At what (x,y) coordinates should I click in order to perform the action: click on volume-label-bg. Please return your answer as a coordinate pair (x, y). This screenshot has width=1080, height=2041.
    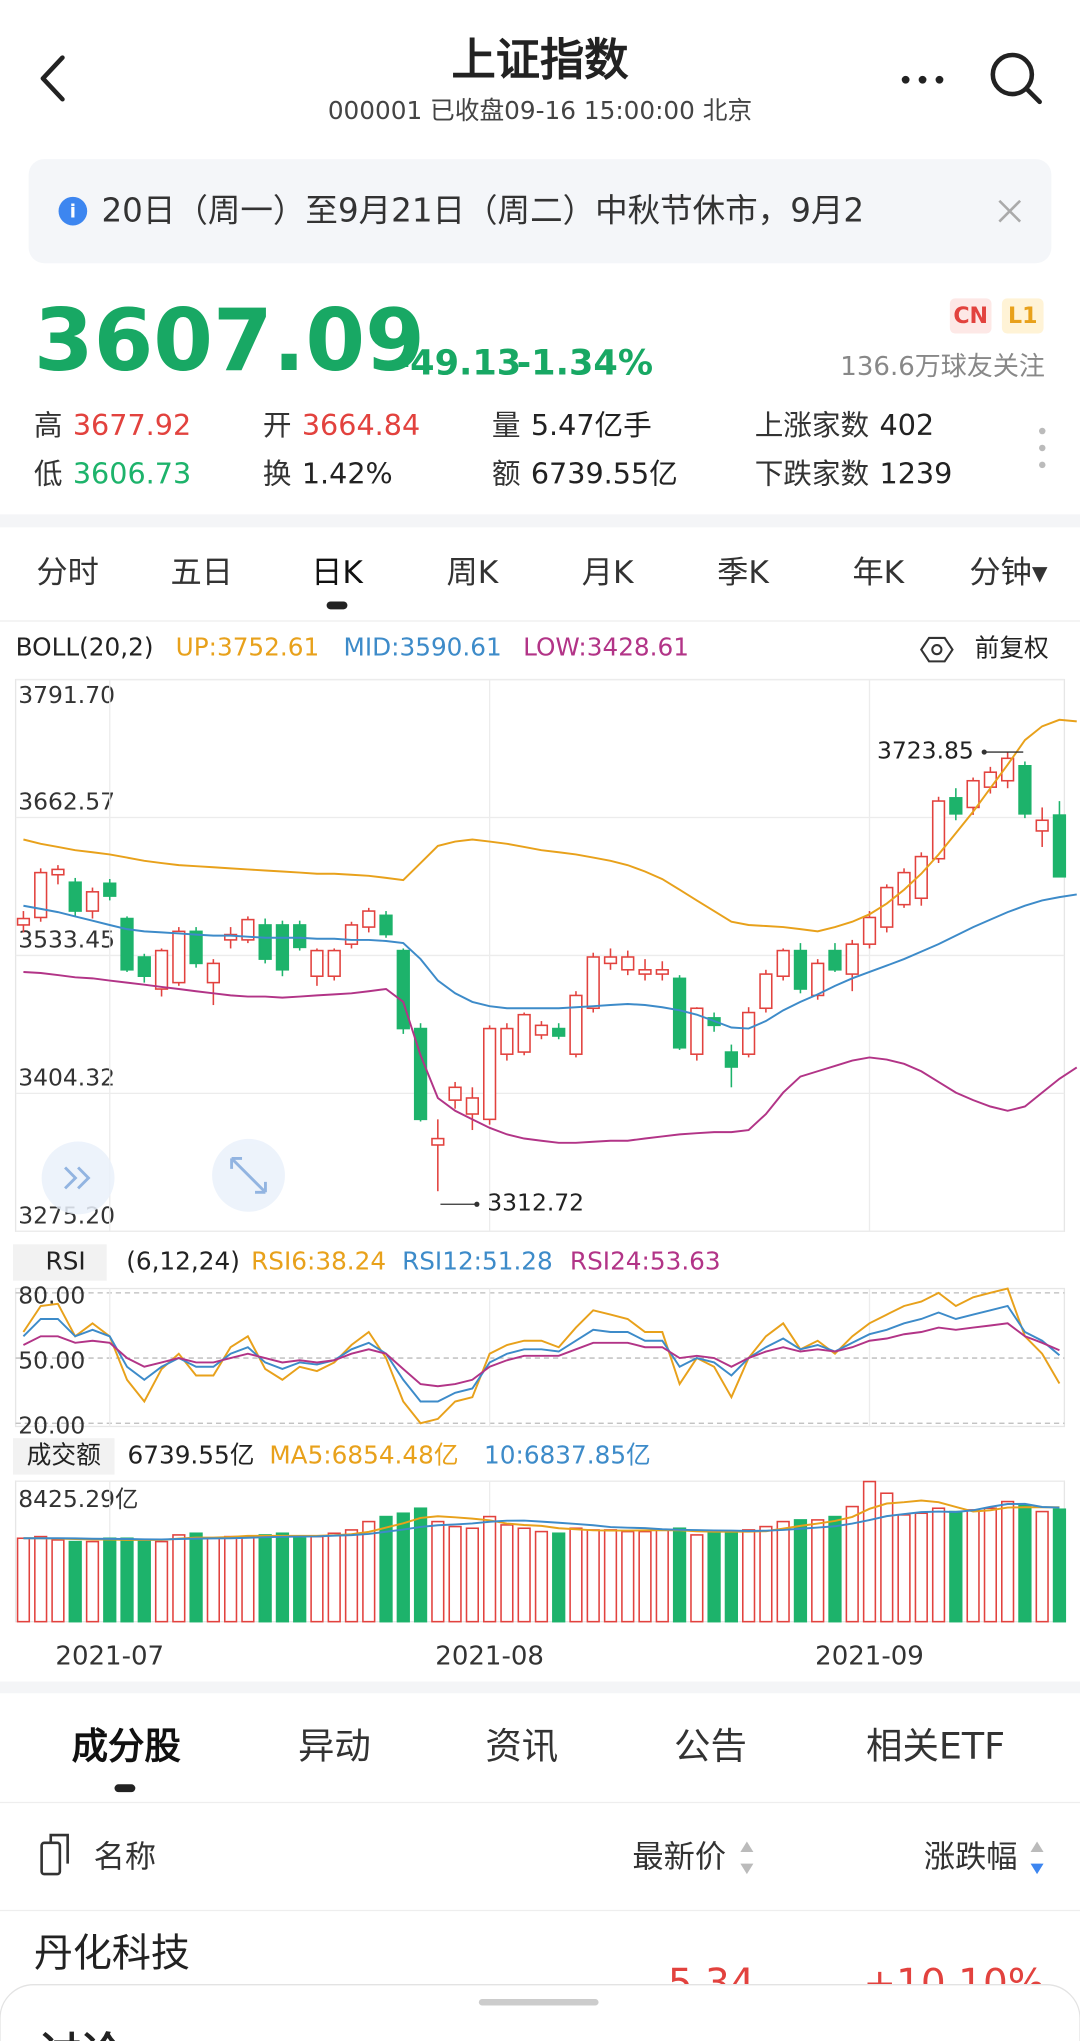
    Looking at the image, I should click on (64, 1456).